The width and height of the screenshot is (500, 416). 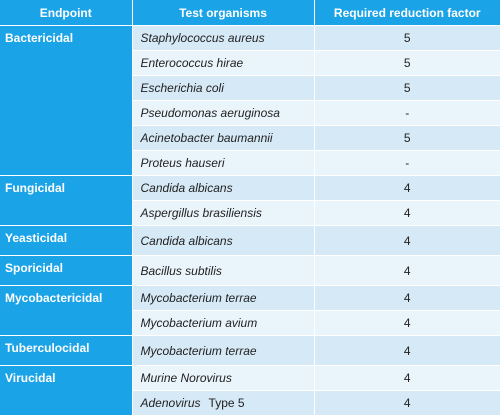 What do you see at coordinates (206, 138) in the screenshot?
I see `organism-name: Acinetobacter baumannii` at bounding box center [206, 138].